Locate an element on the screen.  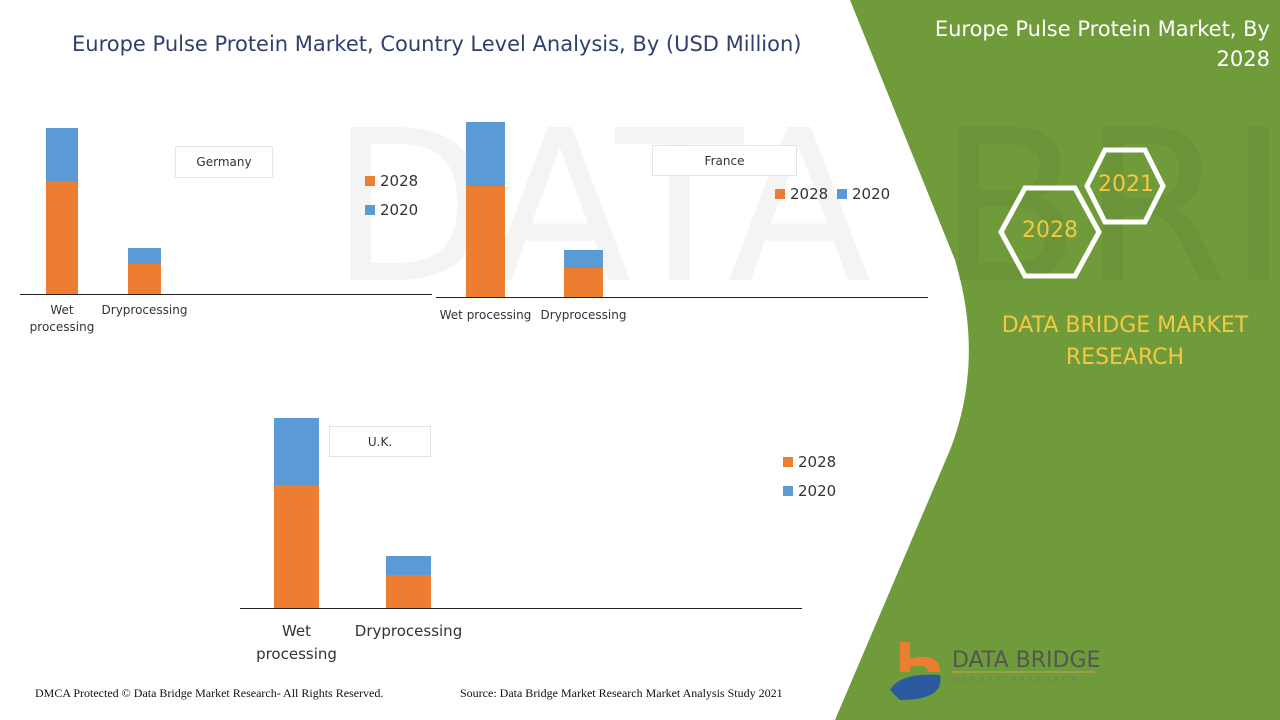
hexagon-icons is located at coordinates (1082, 213).